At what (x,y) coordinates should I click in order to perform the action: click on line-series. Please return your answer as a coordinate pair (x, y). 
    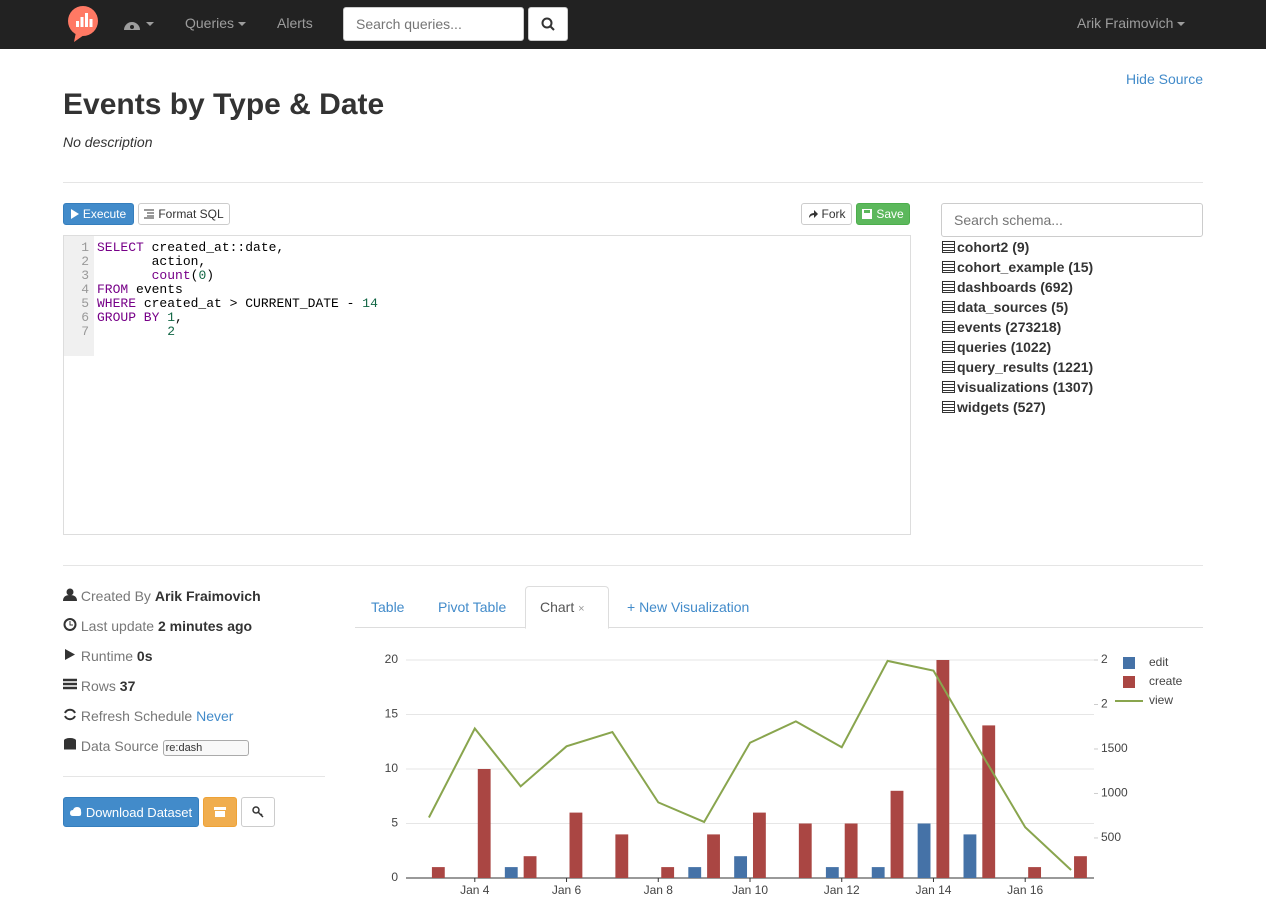
    Looking at the image, I should click on (750, 765).